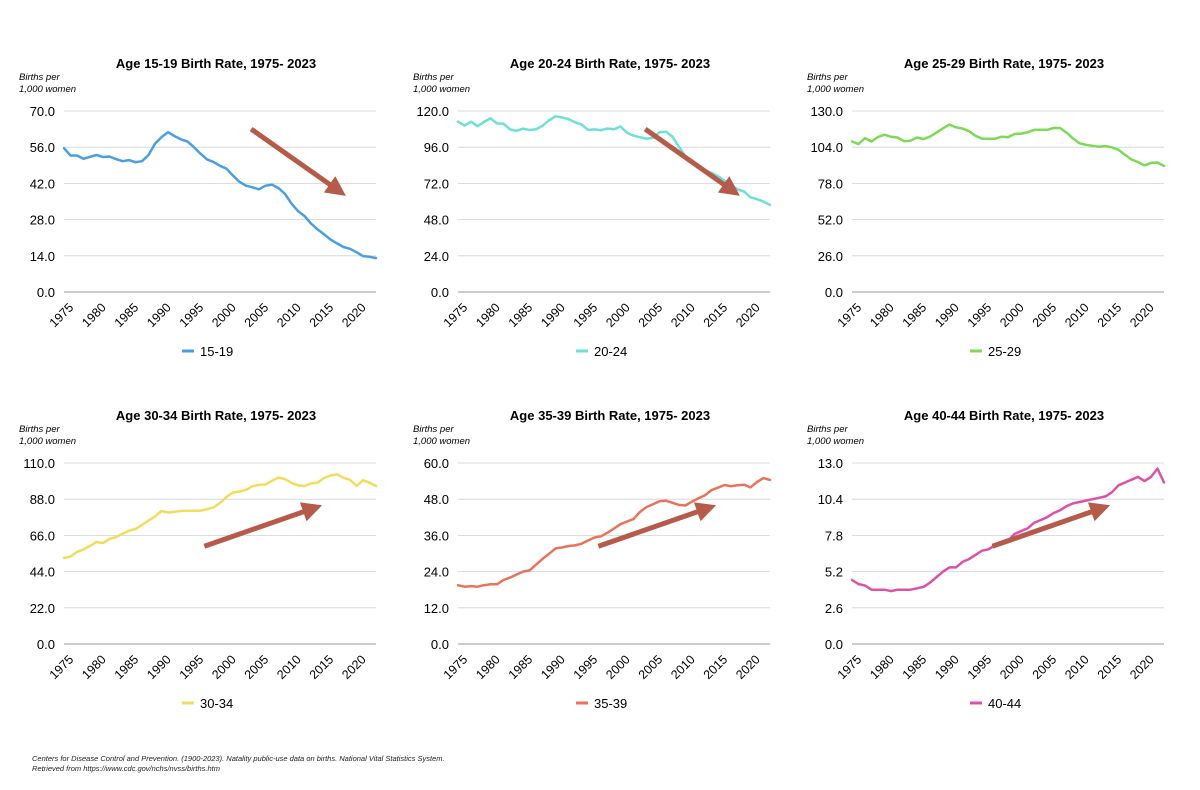 The width and height of the screenshot is (1200, 790). What do you see at coordinates (1004, 703) in the screenshot?
I see `legend-label: 40-44` at bounding box center [1004, 703].